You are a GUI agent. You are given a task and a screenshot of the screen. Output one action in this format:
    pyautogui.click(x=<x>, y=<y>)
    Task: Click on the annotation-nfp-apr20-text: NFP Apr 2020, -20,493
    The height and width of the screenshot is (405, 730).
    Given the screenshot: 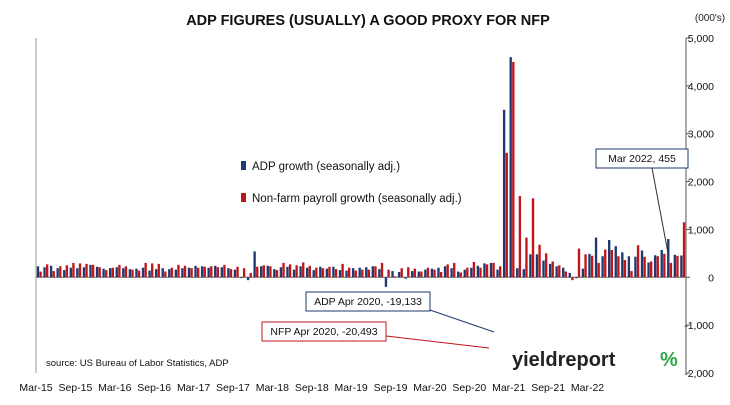 What is the action you would take?
    pyautogui.click(x=323, y=332)
    